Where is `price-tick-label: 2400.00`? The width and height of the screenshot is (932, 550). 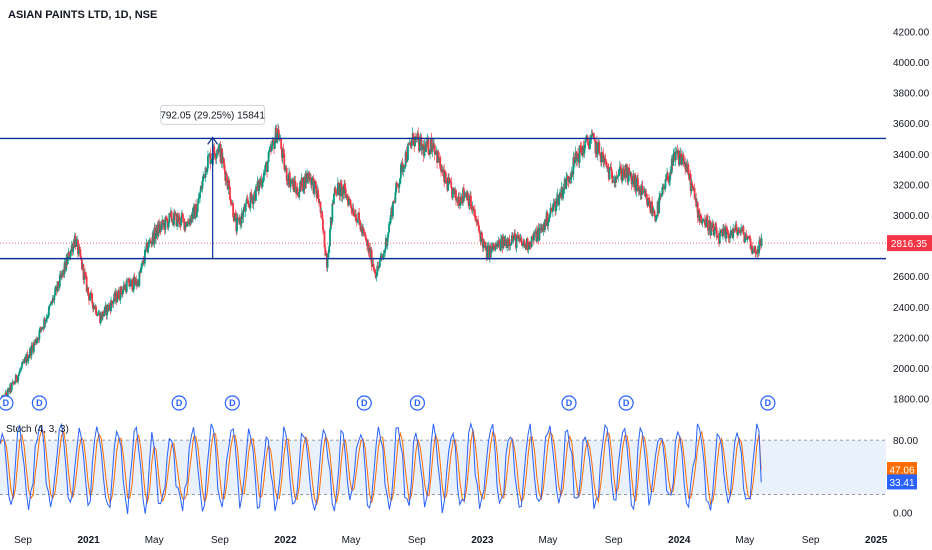
price-tick-label: 2400.00 is located at coordinates (911, 308).